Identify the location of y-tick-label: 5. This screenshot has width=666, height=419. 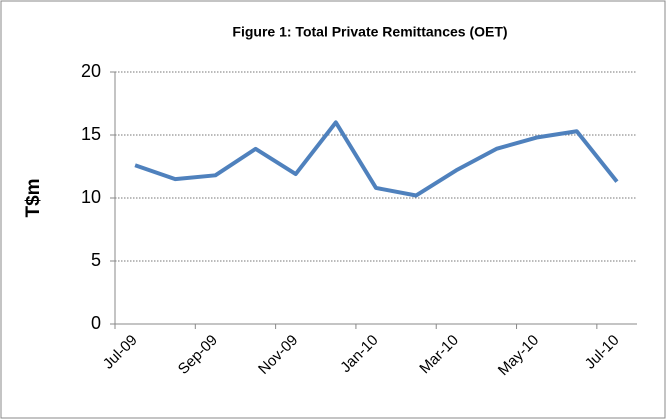
(96, 260).